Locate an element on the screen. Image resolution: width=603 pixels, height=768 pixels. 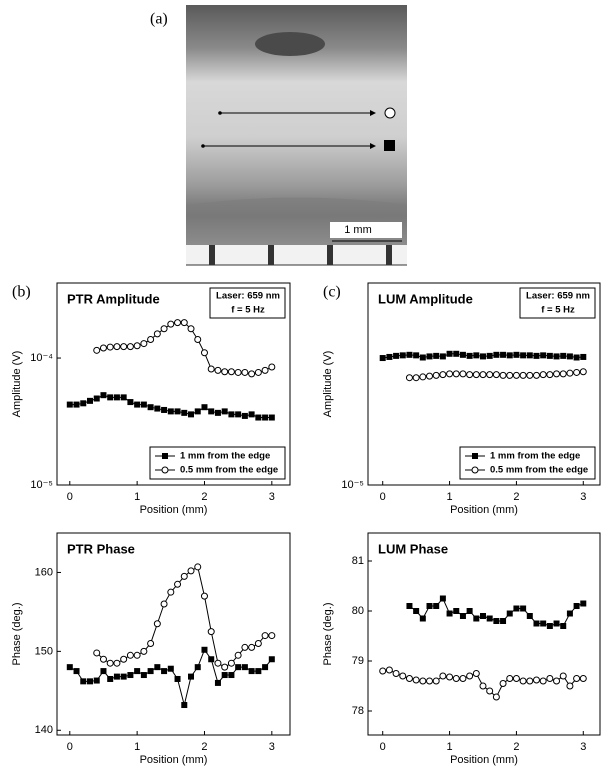
chart-title: PTR Phase is located at coordinates (101, 548).